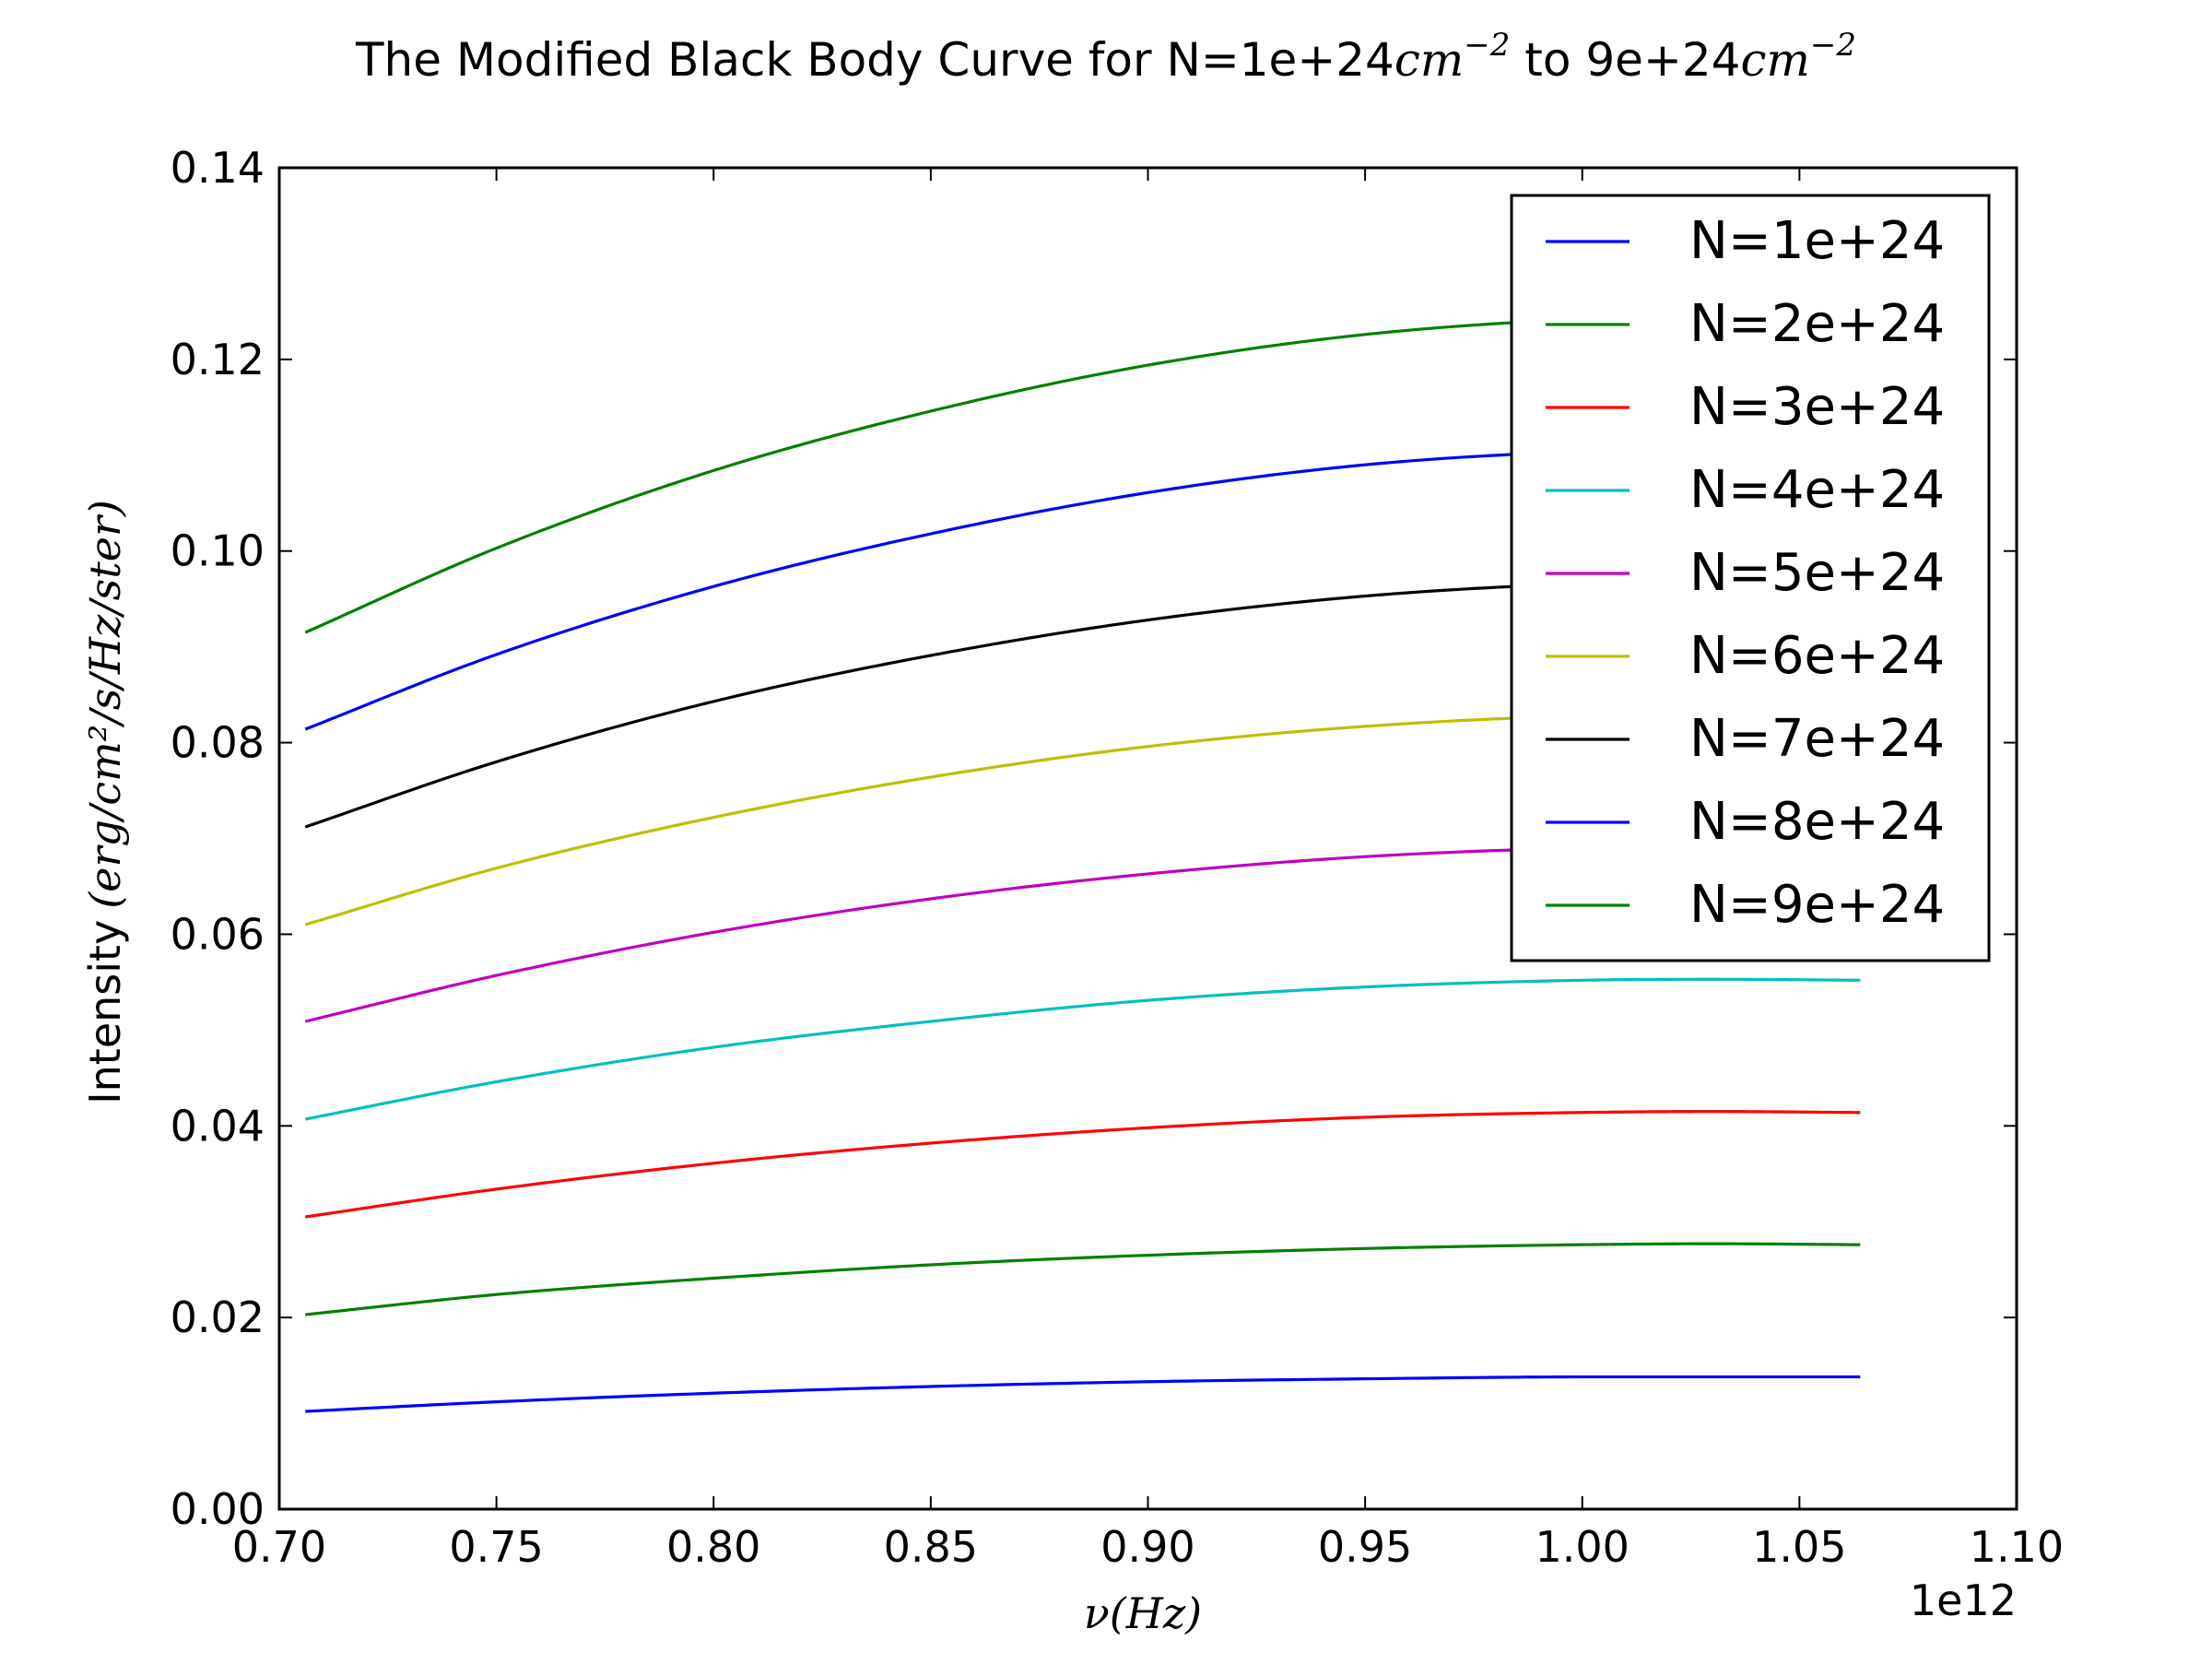 The height and width of the screenshot is (1664, 2212). What do you see at coordinates (218, 168) in the screenshot?
I see `y-tick-label: 0.14` at bounding box center [218, 168].